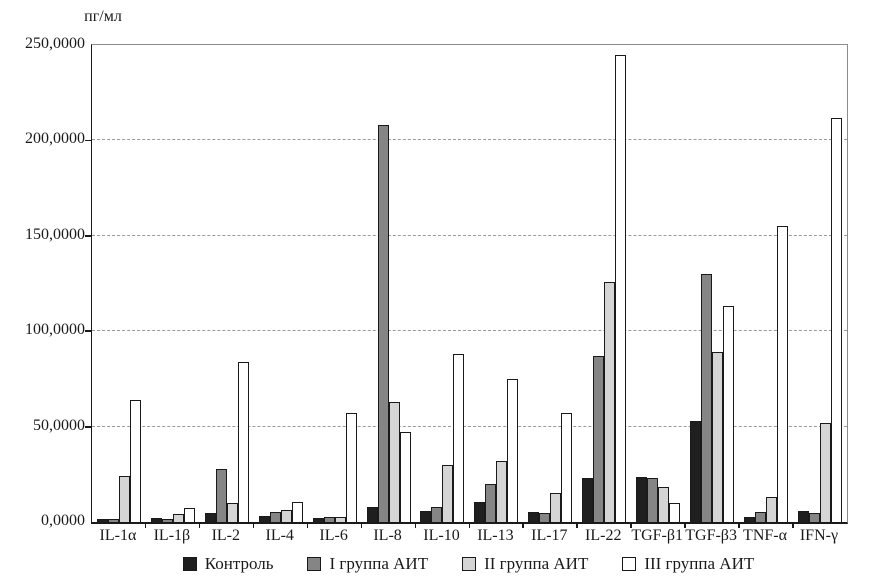  Describe the element at coordinates (119, 283) in the screenshot. I see `bar-group-IL-1α` at that location.